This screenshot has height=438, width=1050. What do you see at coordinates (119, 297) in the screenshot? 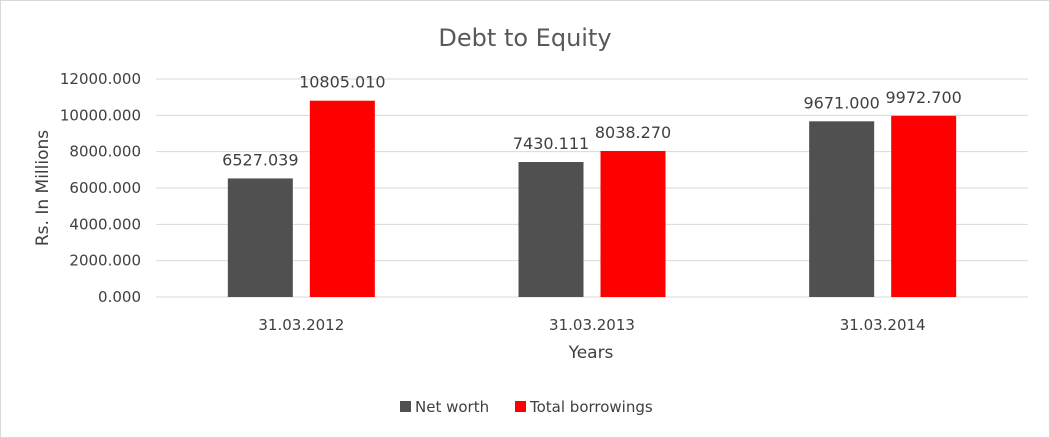
I see `y-tick-label: 0.000` at bounding box center [119, 297].